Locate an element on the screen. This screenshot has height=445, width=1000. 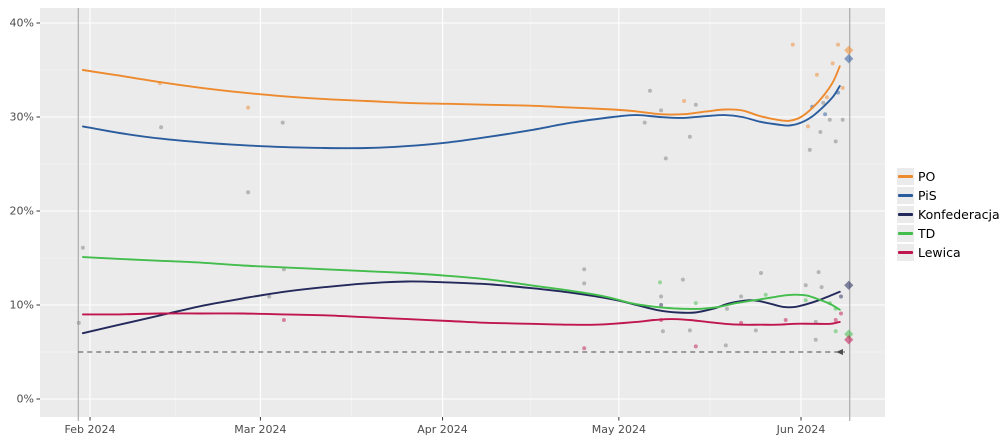
x-tick-label: Mar 2024 is located at coordinates (260, 429).